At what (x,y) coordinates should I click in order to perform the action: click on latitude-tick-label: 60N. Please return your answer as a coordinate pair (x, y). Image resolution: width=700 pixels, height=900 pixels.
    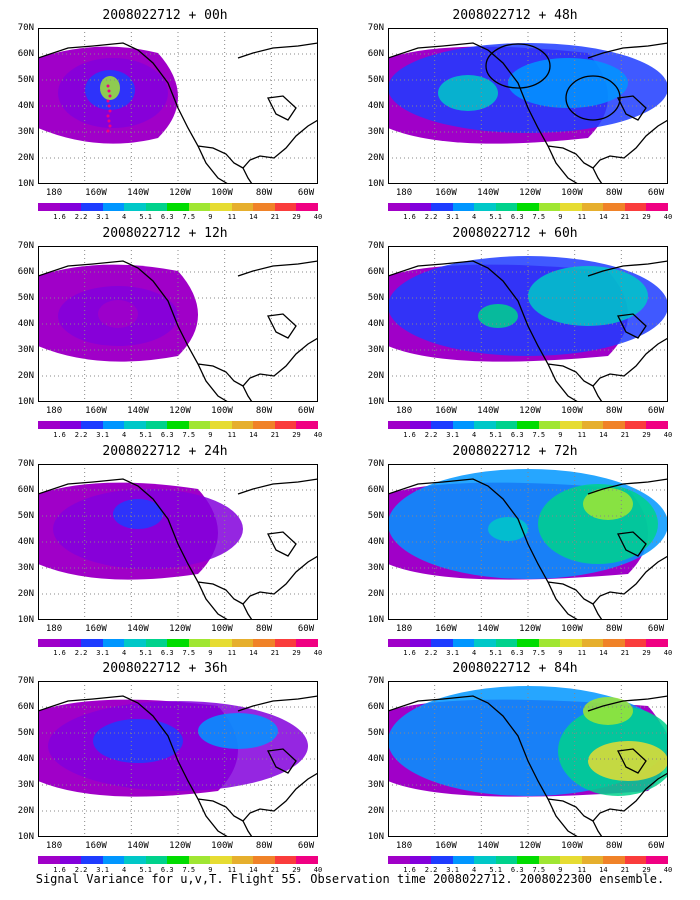
    Looking at the image, I should click on (375, 707).